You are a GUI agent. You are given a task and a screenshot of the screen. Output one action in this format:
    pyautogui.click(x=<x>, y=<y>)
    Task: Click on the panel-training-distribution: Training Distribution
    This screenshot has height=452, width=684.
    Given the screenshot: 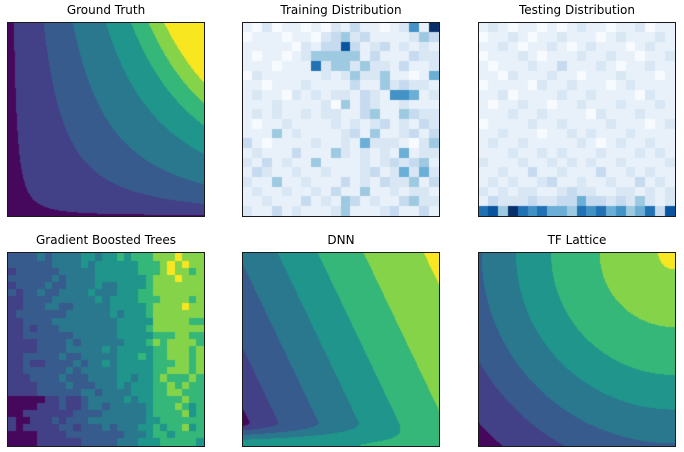 What is the action you would take?
    pyautogui.click(x=341, y=110)
    